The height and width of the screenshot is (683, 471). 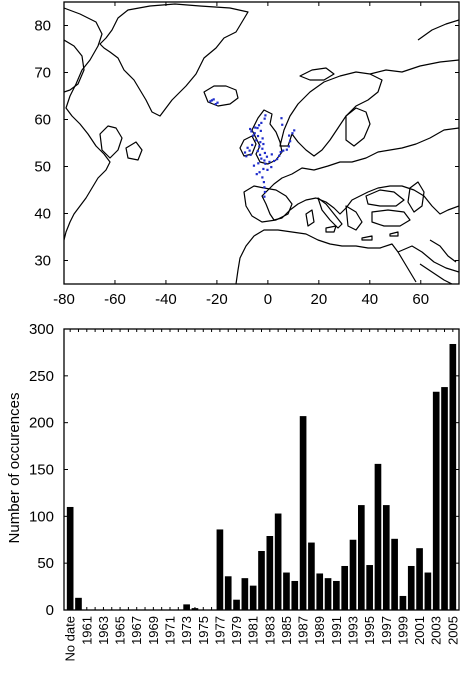 I want to click on bar-xtick-label: 2005, so click(x=452, y=630).